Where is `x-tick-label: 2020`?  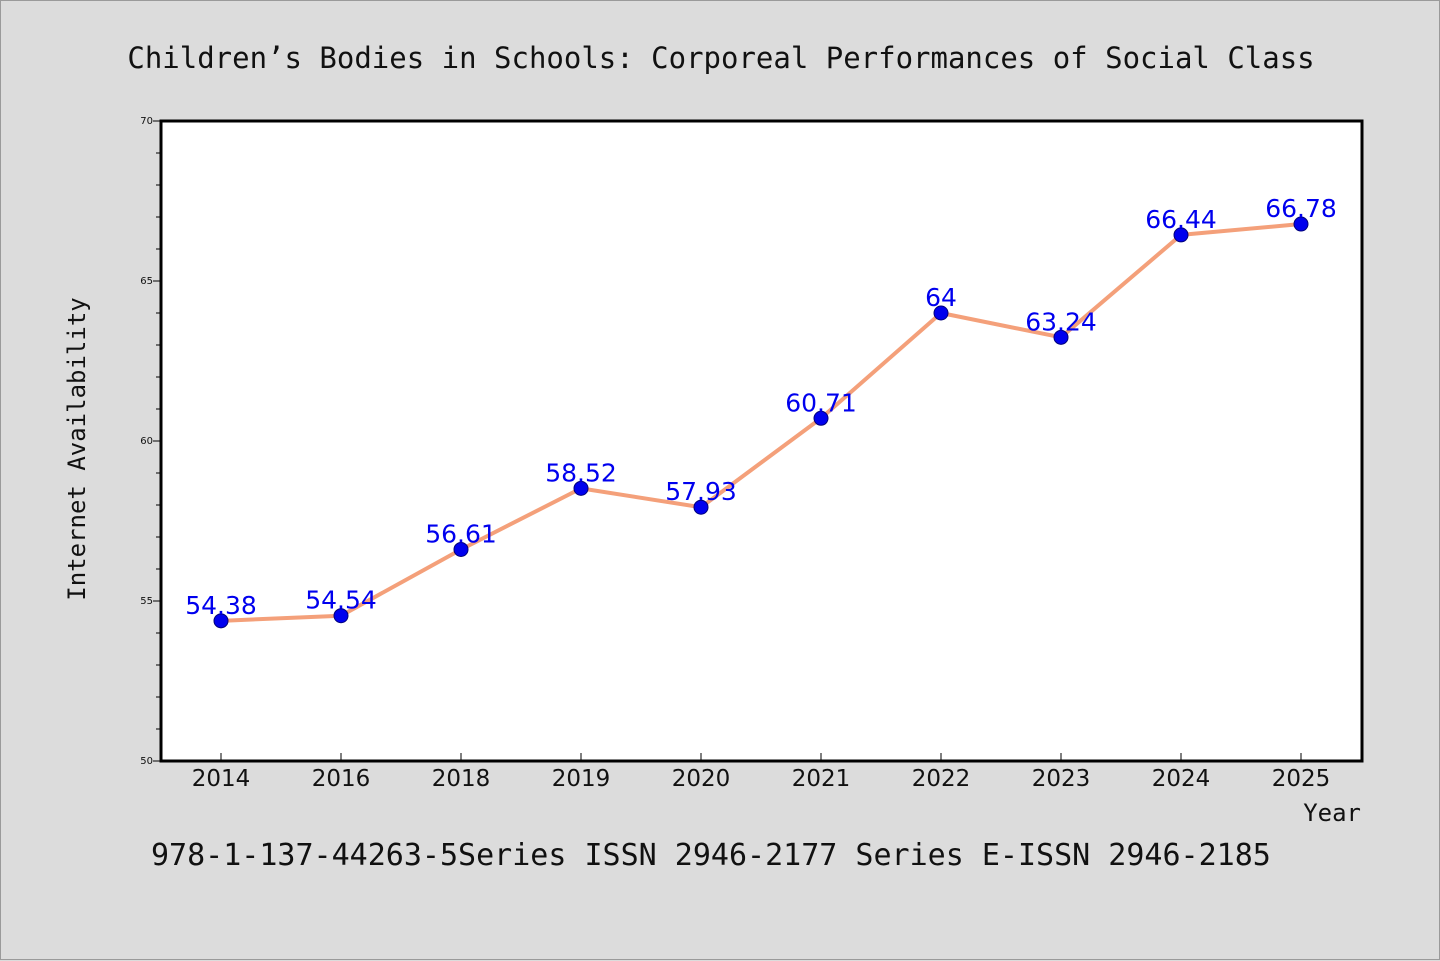
x-tick-label: 2020 is located at coordinates (701, 779).